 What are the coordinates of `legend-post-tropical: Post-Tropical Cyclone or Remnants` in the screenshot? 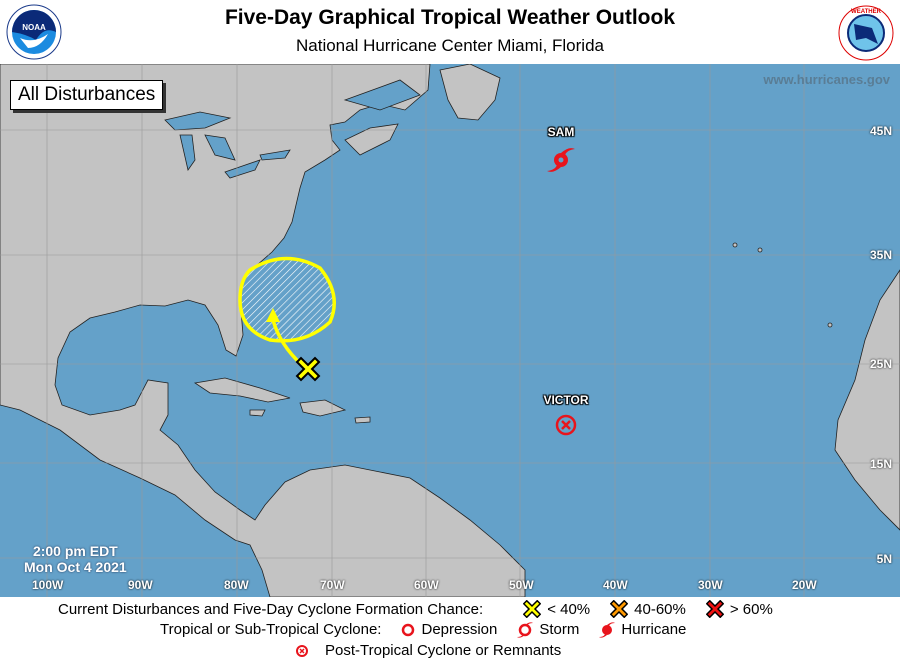 It's located at (443, 650).